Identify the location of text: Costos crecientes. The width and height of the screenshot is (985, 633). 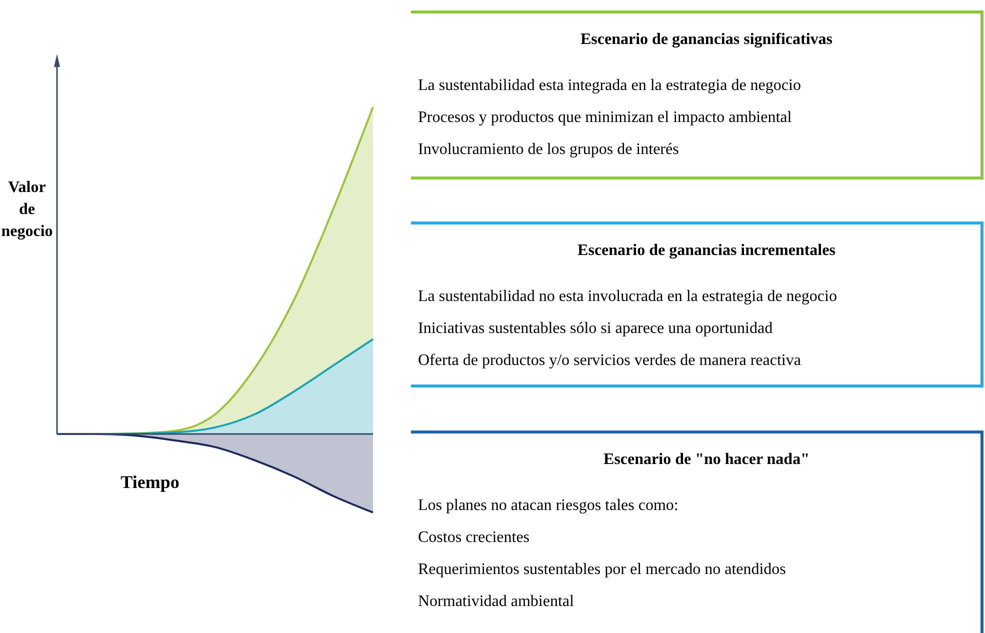
(474, 537).